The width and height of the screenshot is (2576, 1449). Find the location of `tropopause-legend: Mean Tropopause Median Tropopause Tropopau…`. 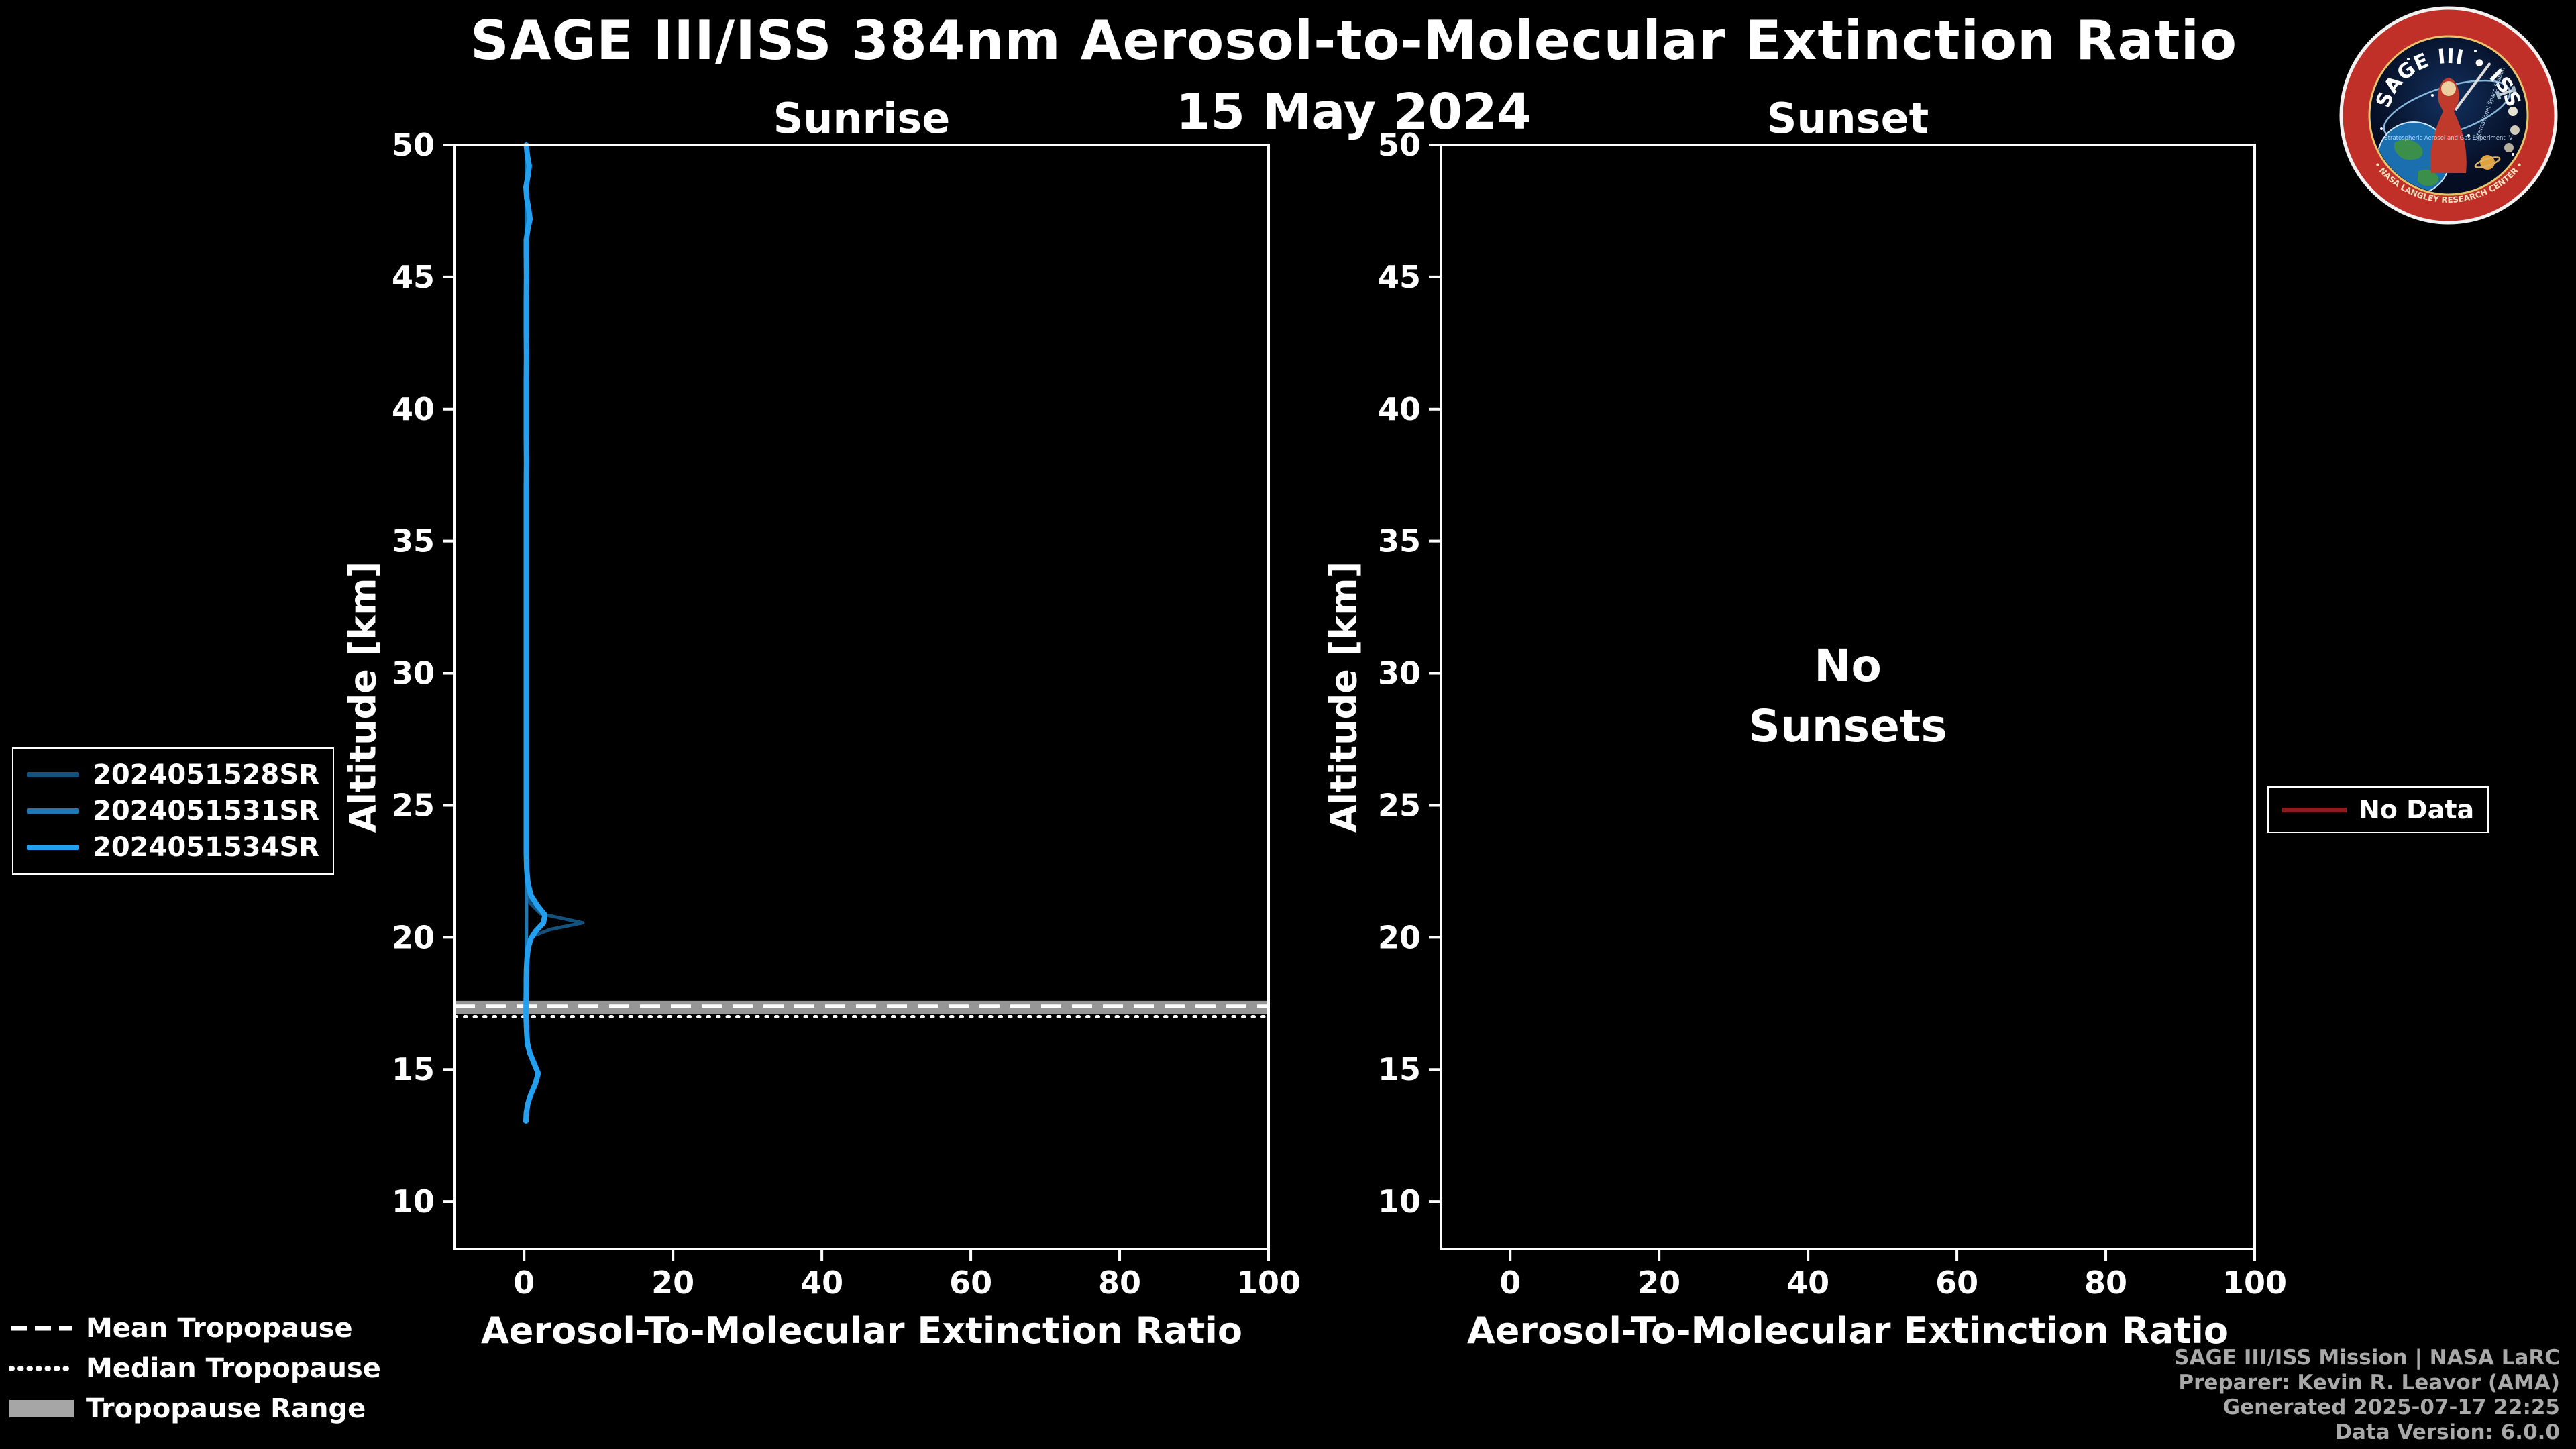

tropopause-legend: Mean Tropopause Median Tropopause Tropopau… is located at coordinates (195, 1368).